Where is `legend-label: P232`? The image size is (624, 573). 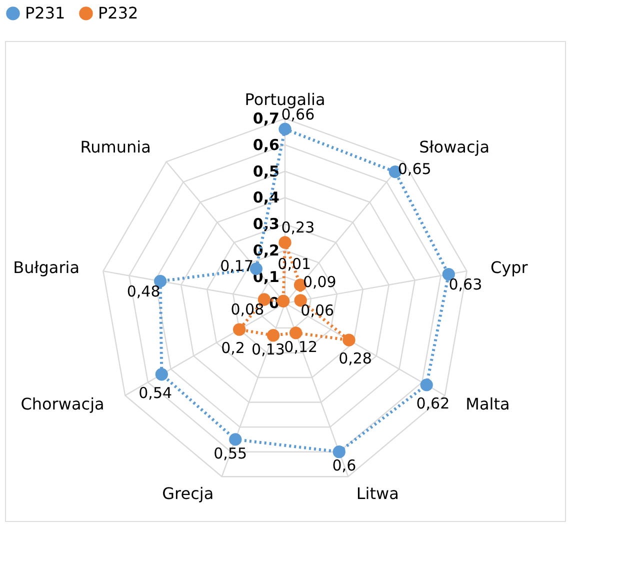
legend-label: P232 is located at coordinates (118, 12).